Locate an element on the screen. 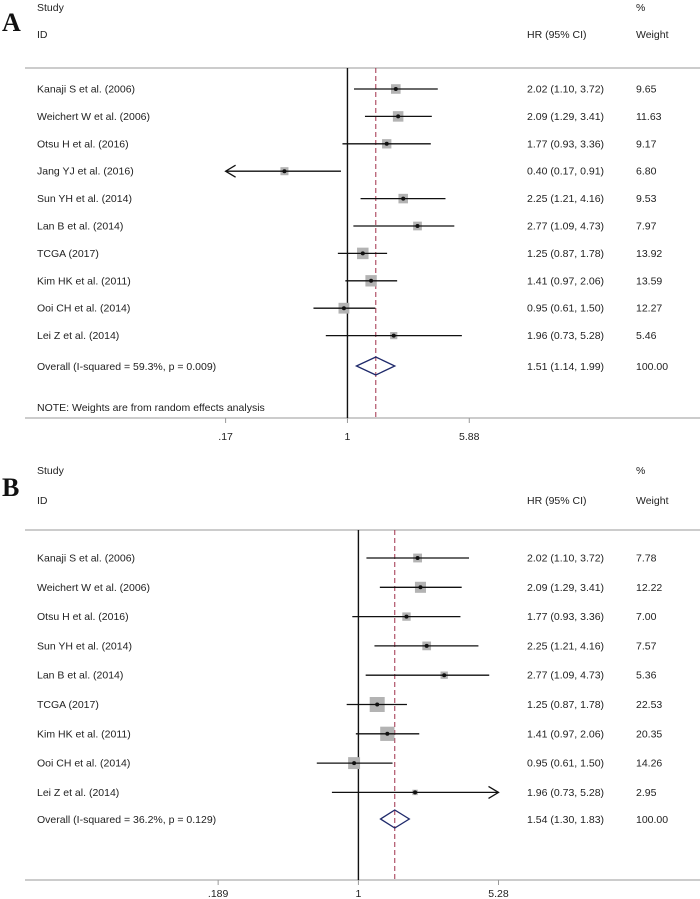 This screenshot has width=700, height=899. x-axis-ticks: .17 1 5.88 is located at coordinates (349, 430).